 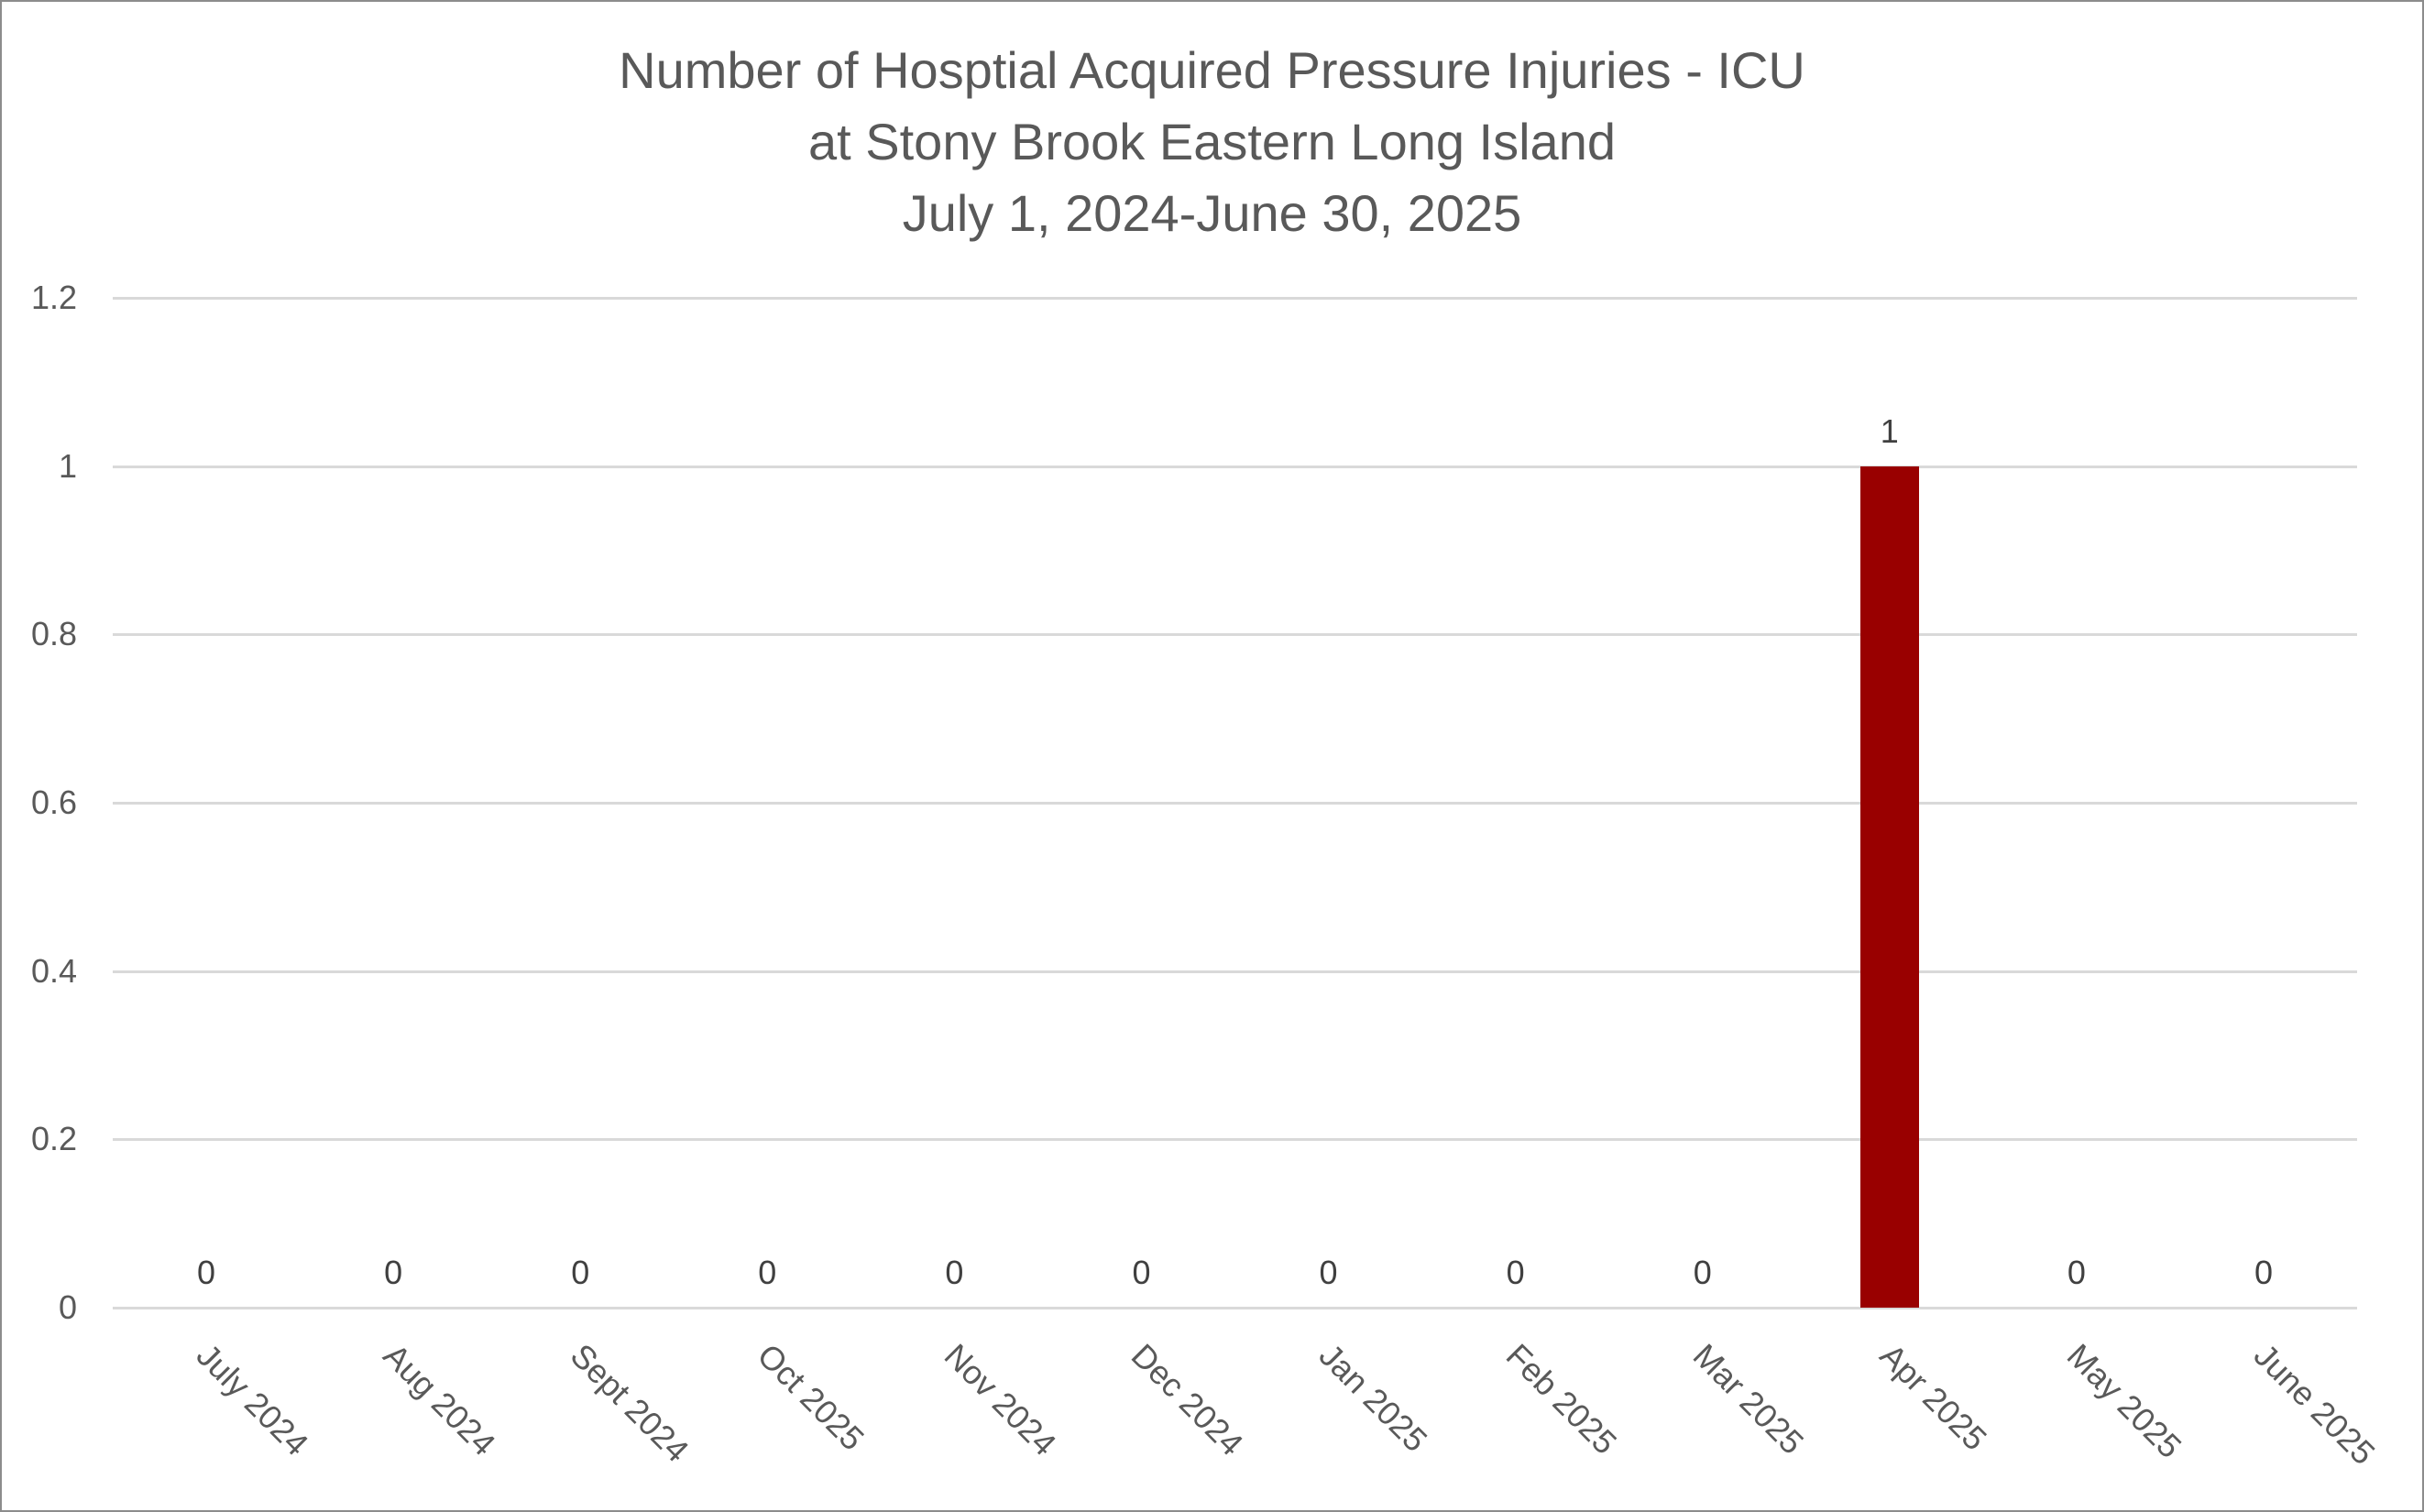 I want to click on chart-title-line-2: at Stony Brook Eastern Long Island, so click(x=1212, y=141).